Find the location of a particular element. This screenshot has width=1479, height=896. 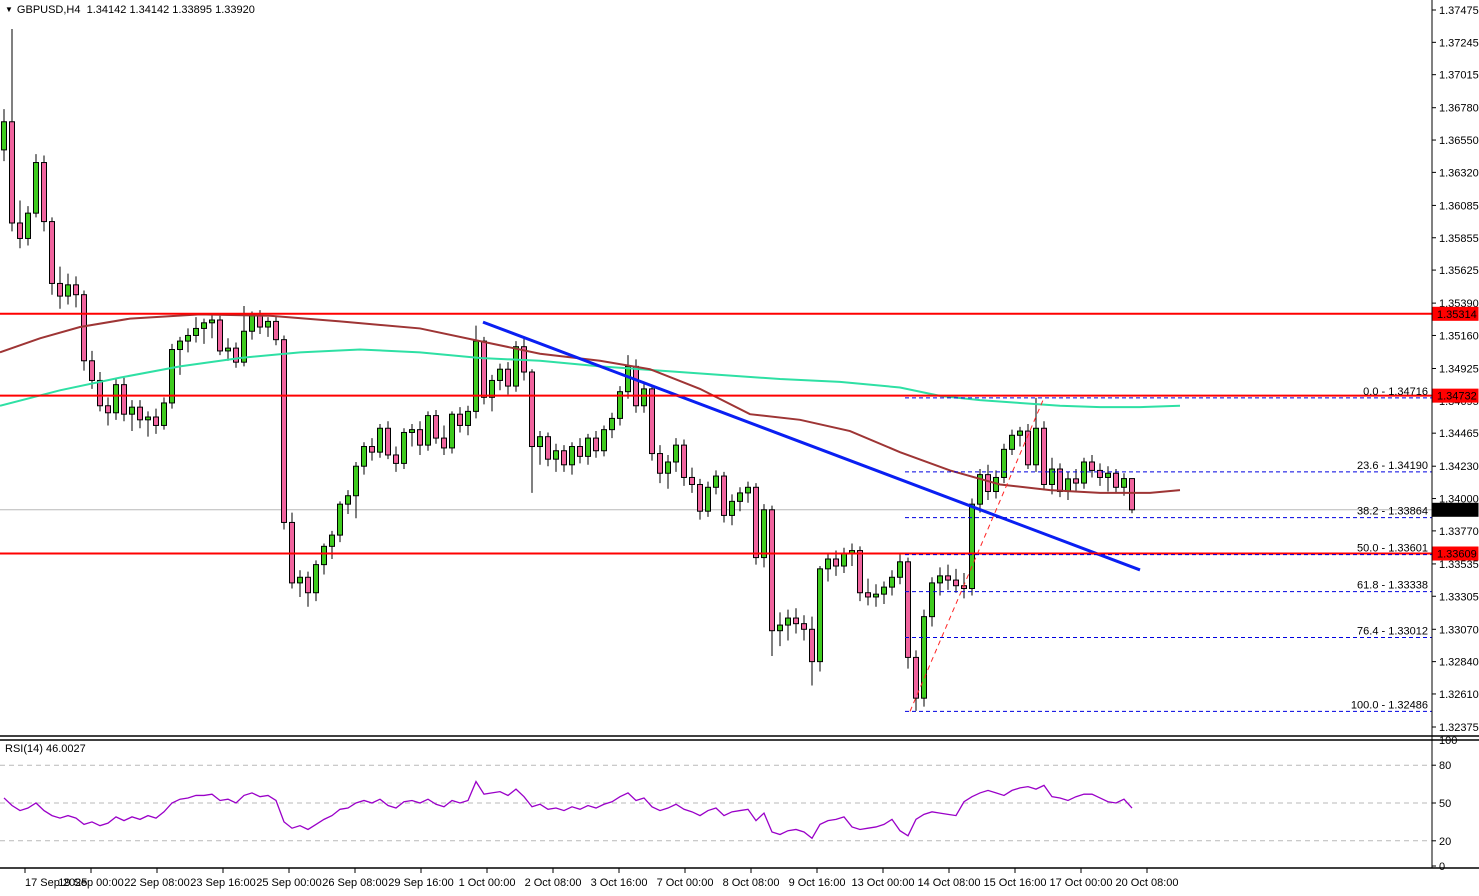

descending-trendline is located at coordinates (811, 446).